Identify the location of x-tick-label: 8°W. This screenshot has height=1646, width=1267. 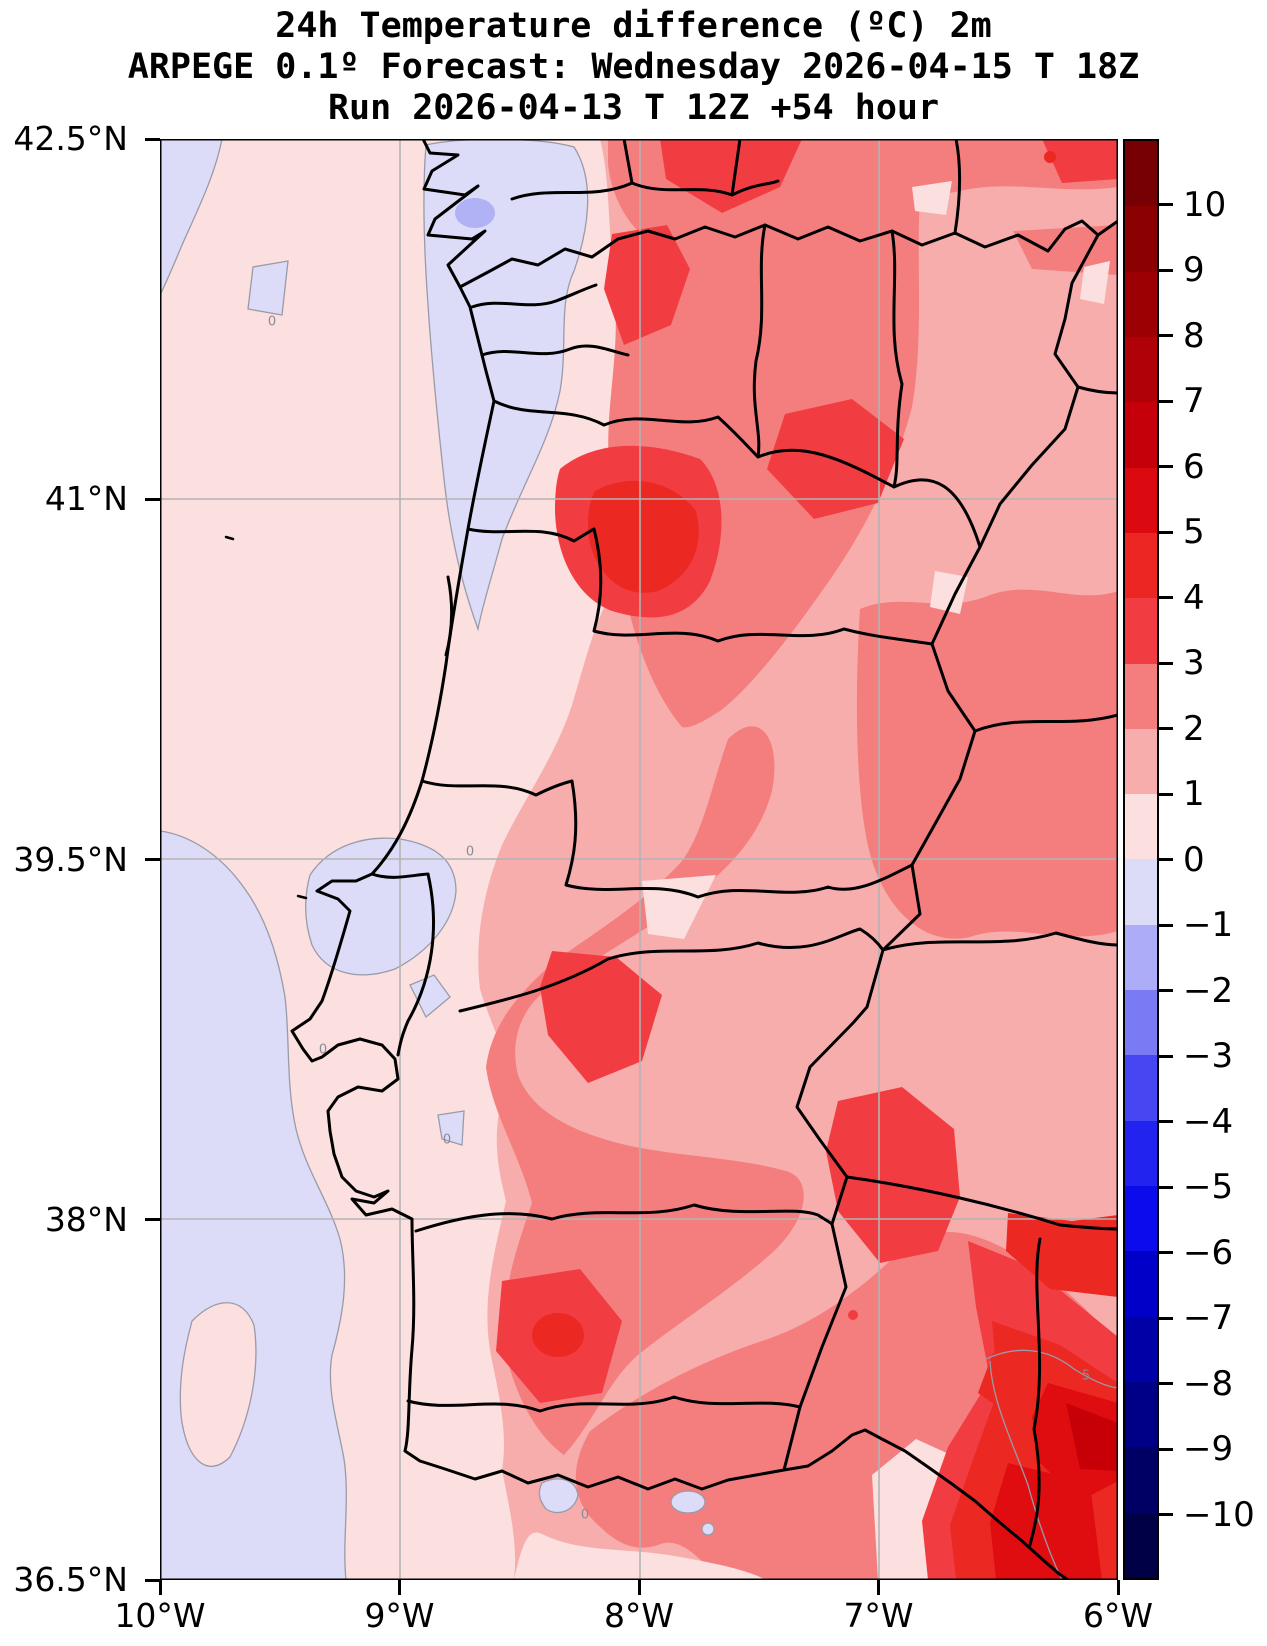
(639, 1615).